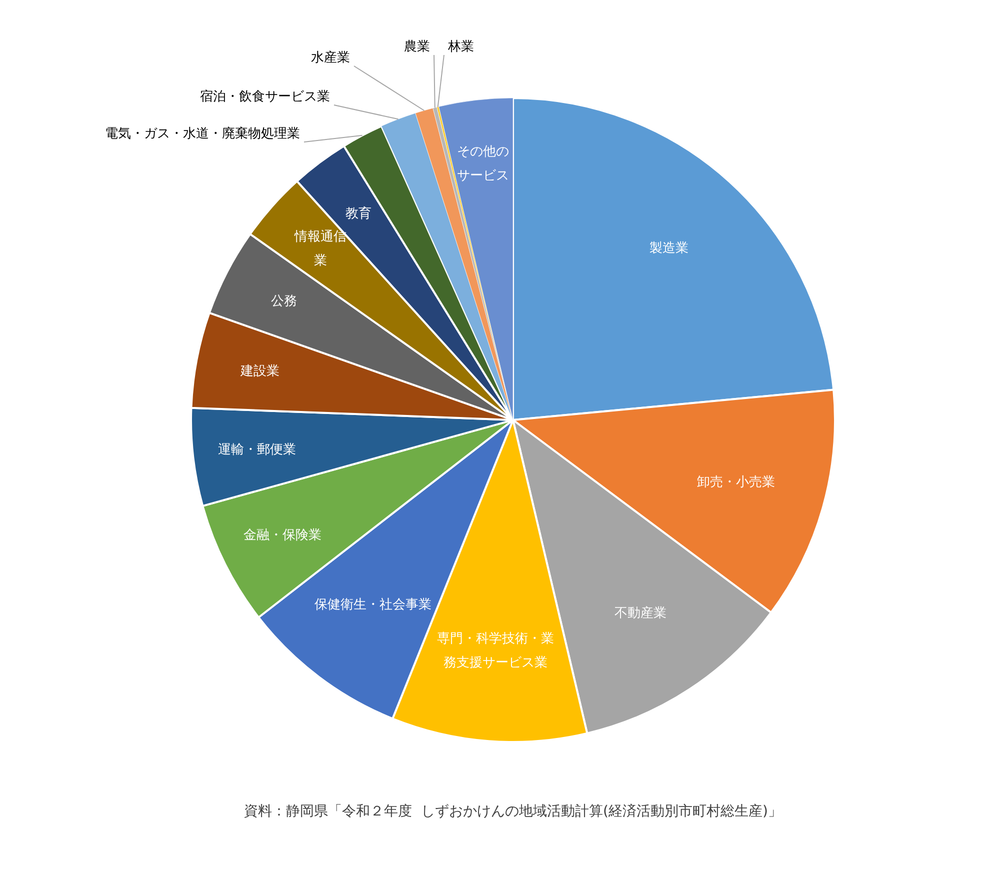 The height and width of the screenshot is (873, 1000). I want to click on slice-label: 林業, so click(460, 46).